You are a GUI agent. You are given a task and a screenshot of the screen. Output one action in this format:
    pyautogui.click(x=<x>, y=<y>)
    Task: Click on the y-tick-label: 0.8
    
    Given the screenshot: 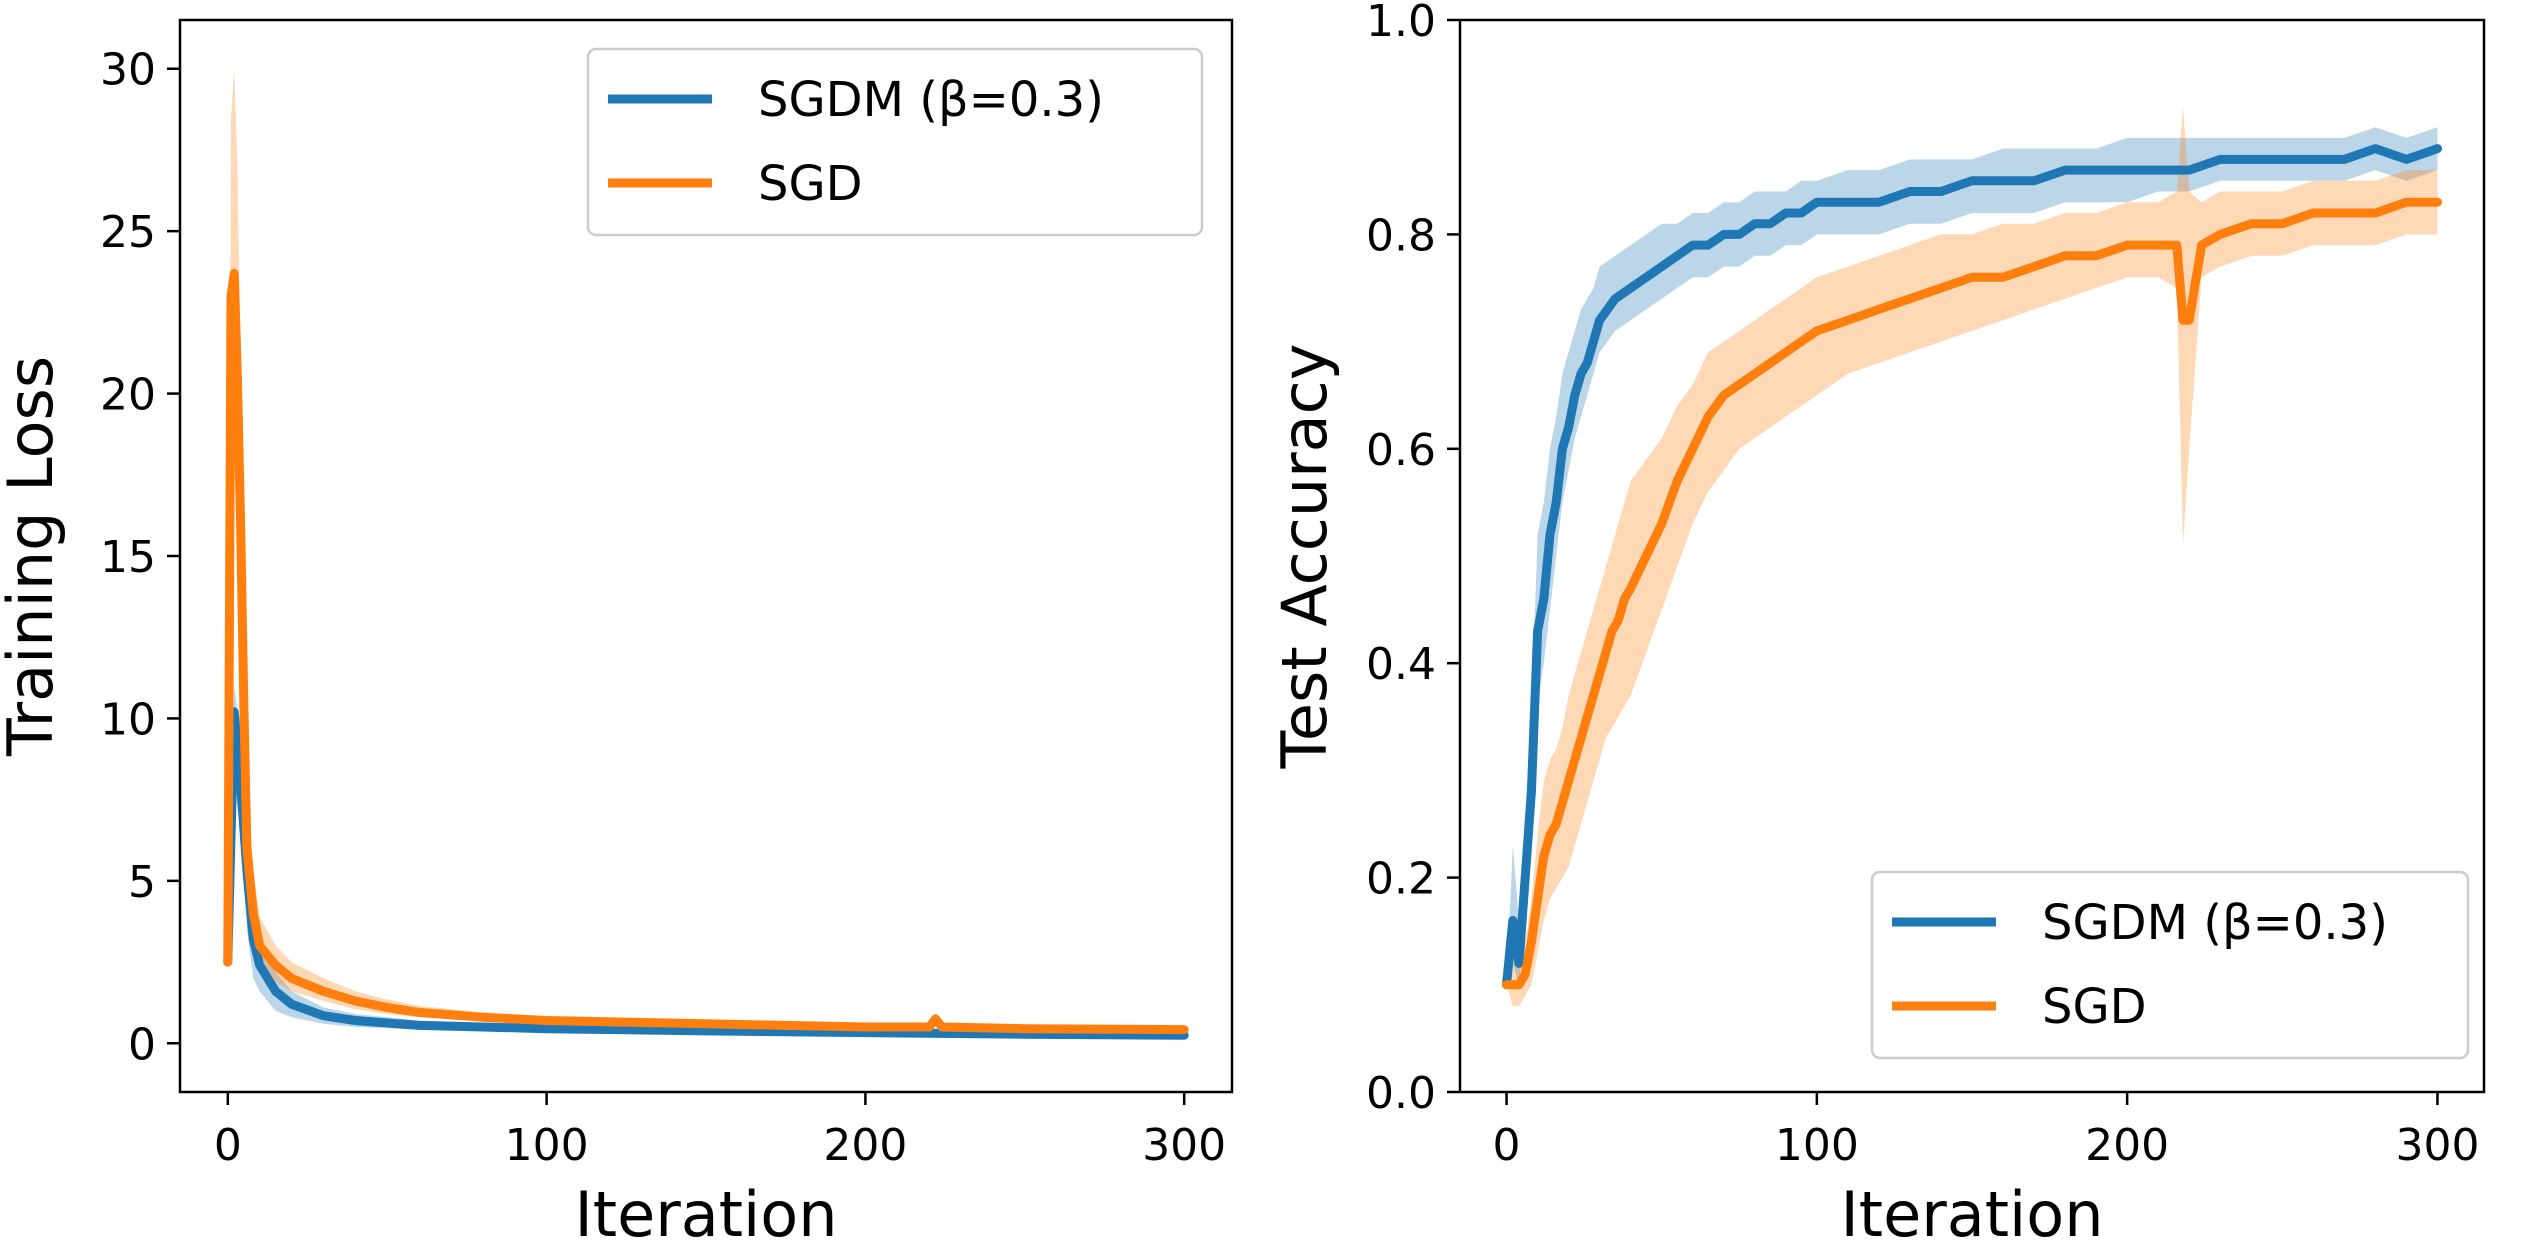 What is the action you would take?
    pyautogui.click(x=1401, y=235)
    